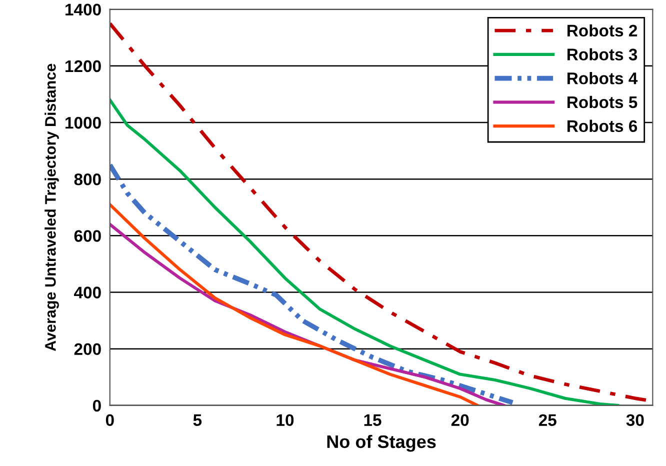 This screenshot has height=466, width=666. I want to click on x-axis-title: No of Stages, so click(381, 443).